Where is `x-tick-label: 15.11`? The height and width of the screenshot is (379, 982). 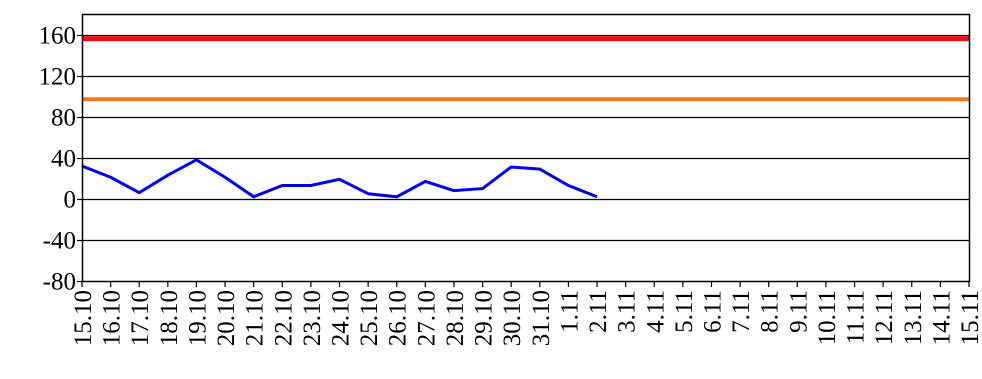
x-tick-label: 15.11 is located at coordinates (969, 317).